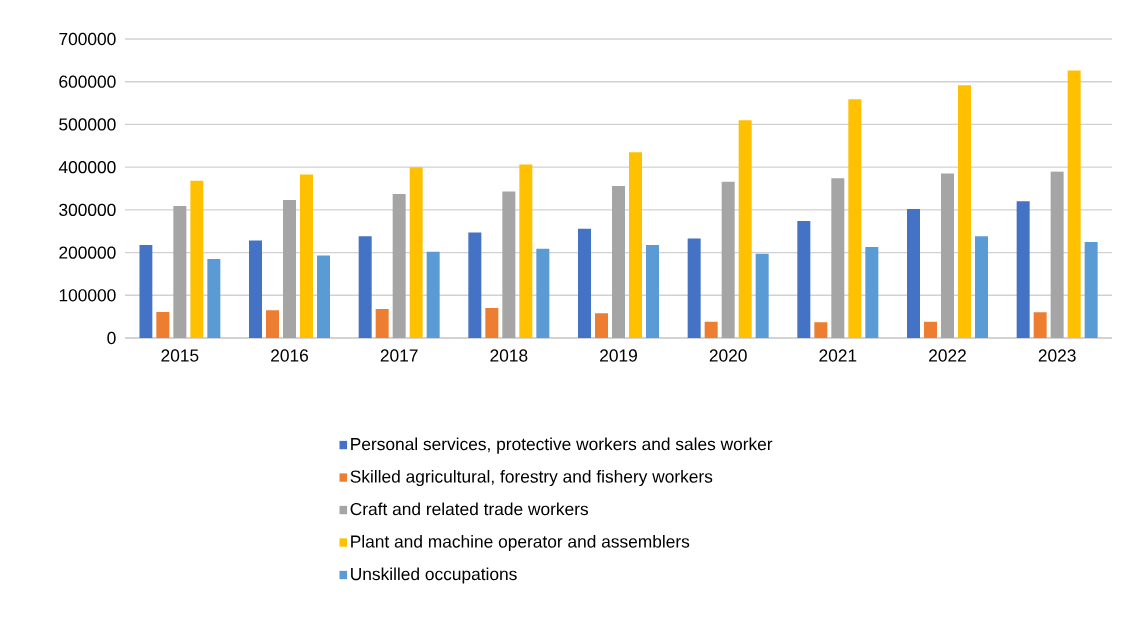  Describe the element at coordinates (399, 355) in the screenshot. I see `x-tick-label: 2017` at that location.